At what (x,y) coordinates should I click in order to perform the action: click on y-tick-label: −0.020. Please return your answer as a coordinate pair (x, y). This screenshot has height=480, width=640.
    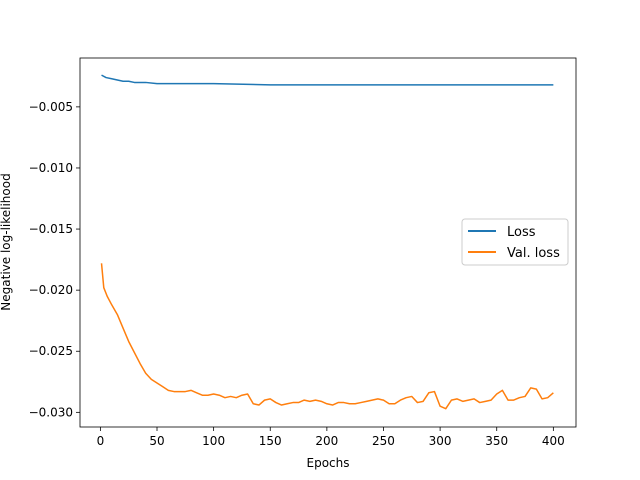
    Looking at the image, I should click on (51, 290).